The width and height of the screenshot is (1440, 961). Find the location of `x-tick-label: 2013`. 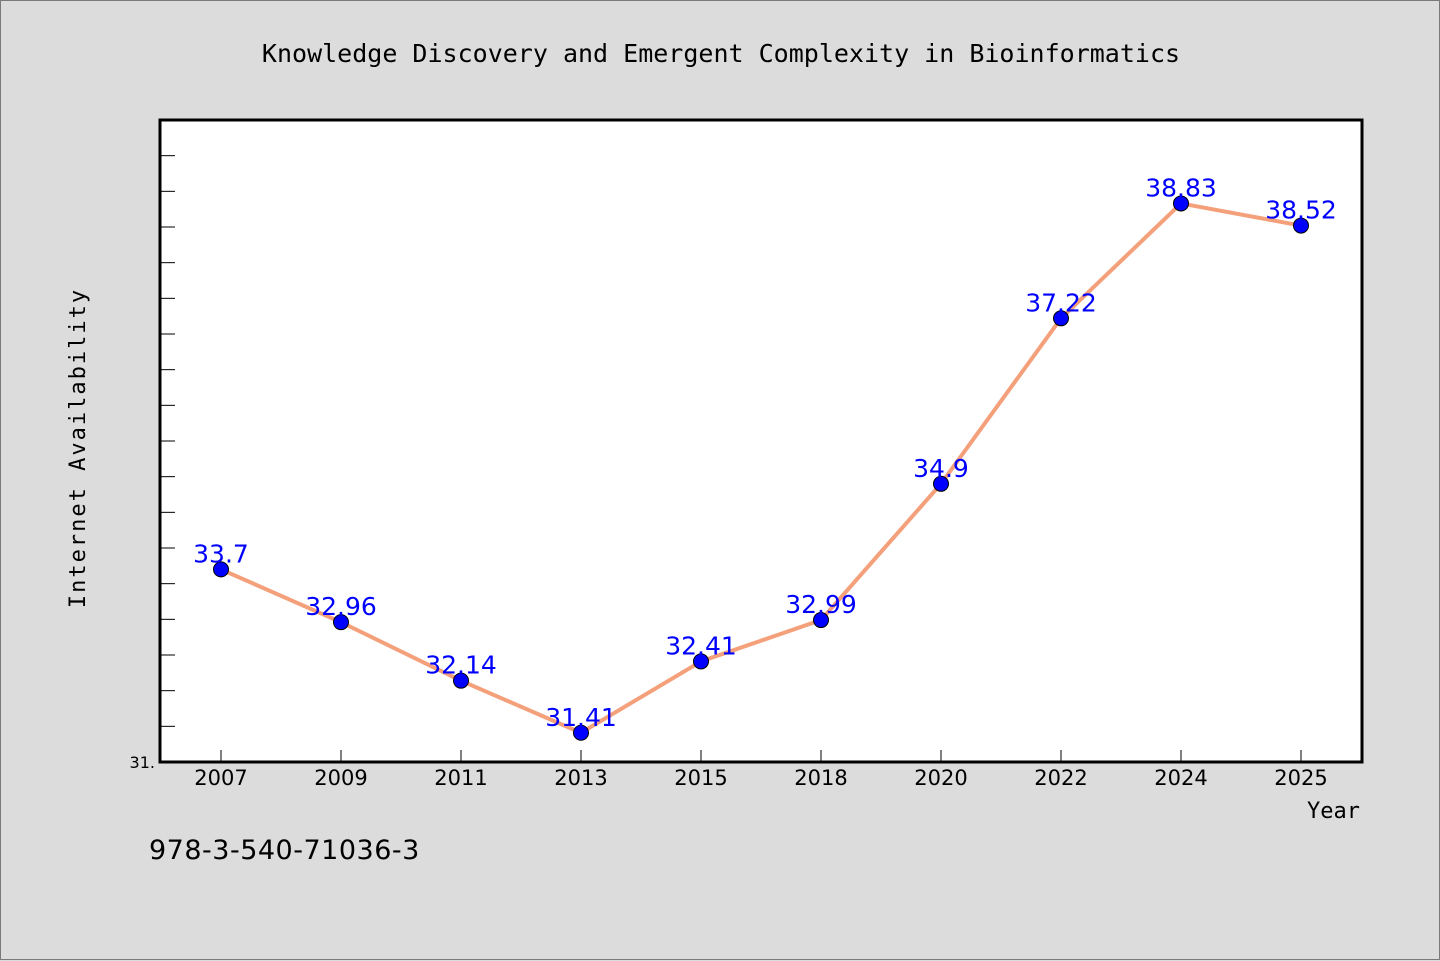

x-tick-label: 2013 is located at coordinates (580, 778).